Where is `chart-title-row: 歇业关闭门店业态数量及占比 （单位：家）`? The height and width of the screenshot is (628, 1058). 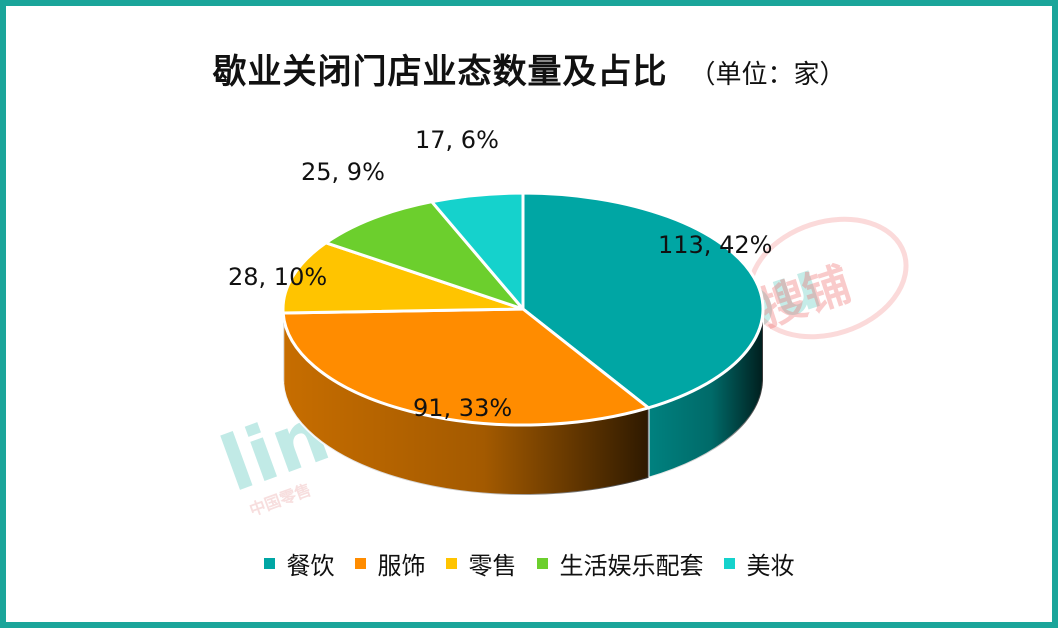 chart-title-row: 歇业关闭门店业态数量及占比 （单位：家） is located at coordinates (529, 68).